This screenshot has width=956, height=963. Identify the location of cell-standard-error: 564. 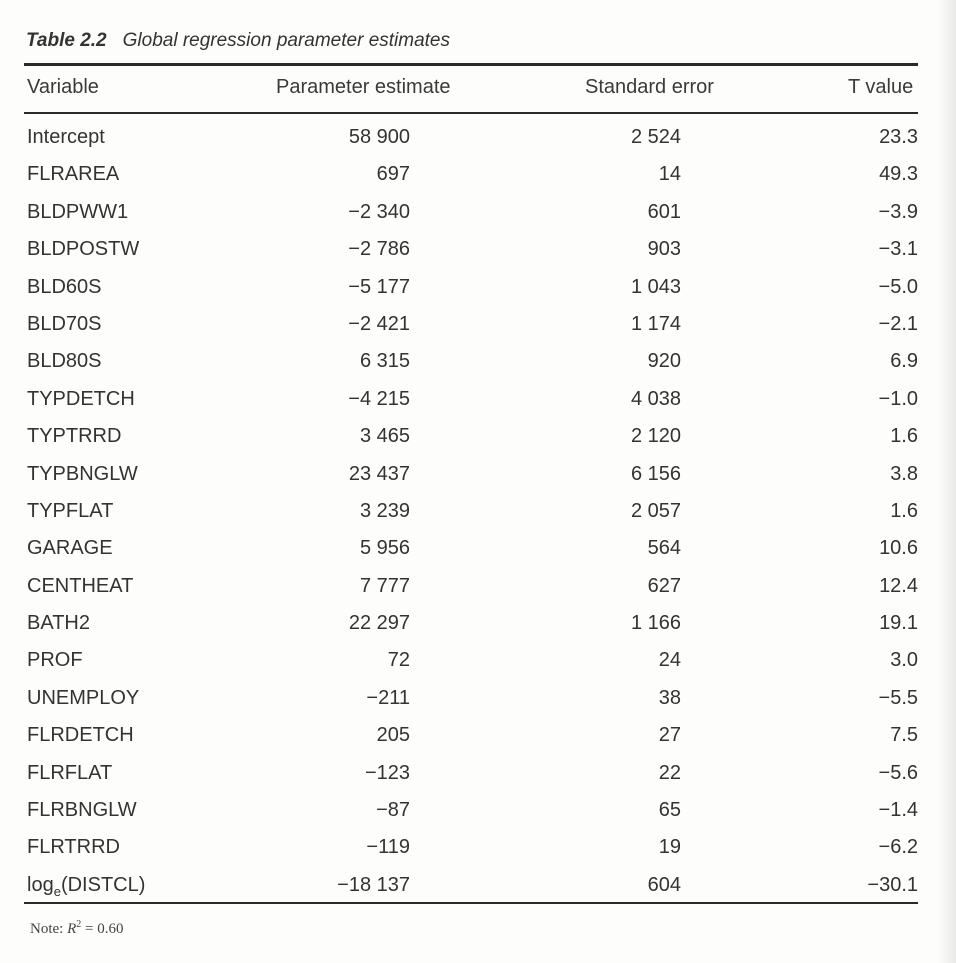
(664, 548).